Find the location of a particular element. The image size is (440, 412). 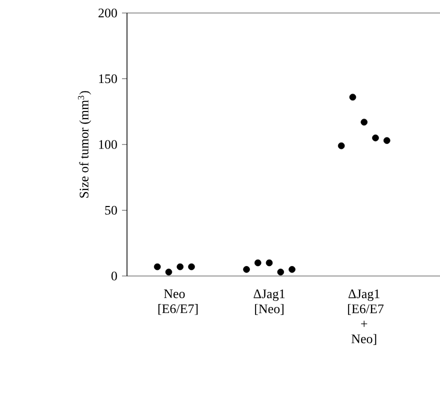

y-axis-title: Size of tumor (mm$^{3}$) is located at coordinates (85, 144).